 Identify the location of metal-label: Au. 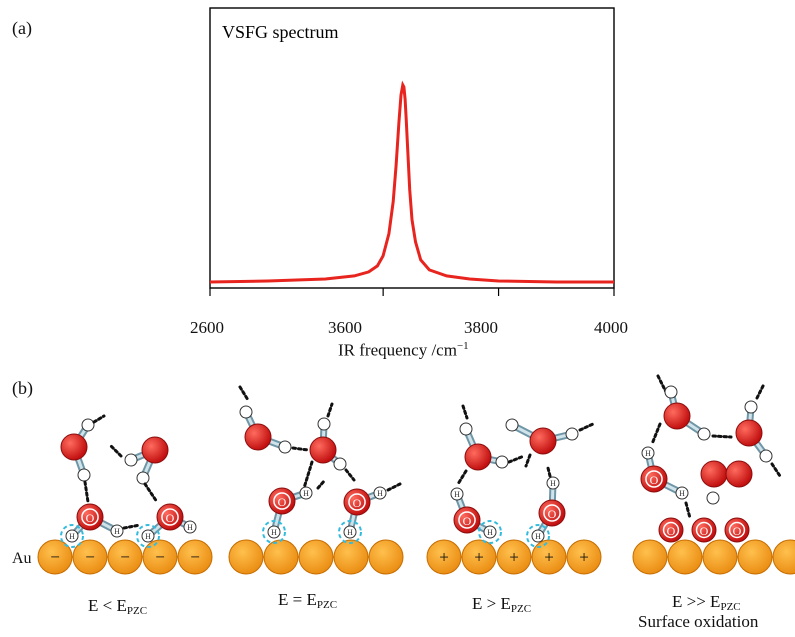
(22, 558).